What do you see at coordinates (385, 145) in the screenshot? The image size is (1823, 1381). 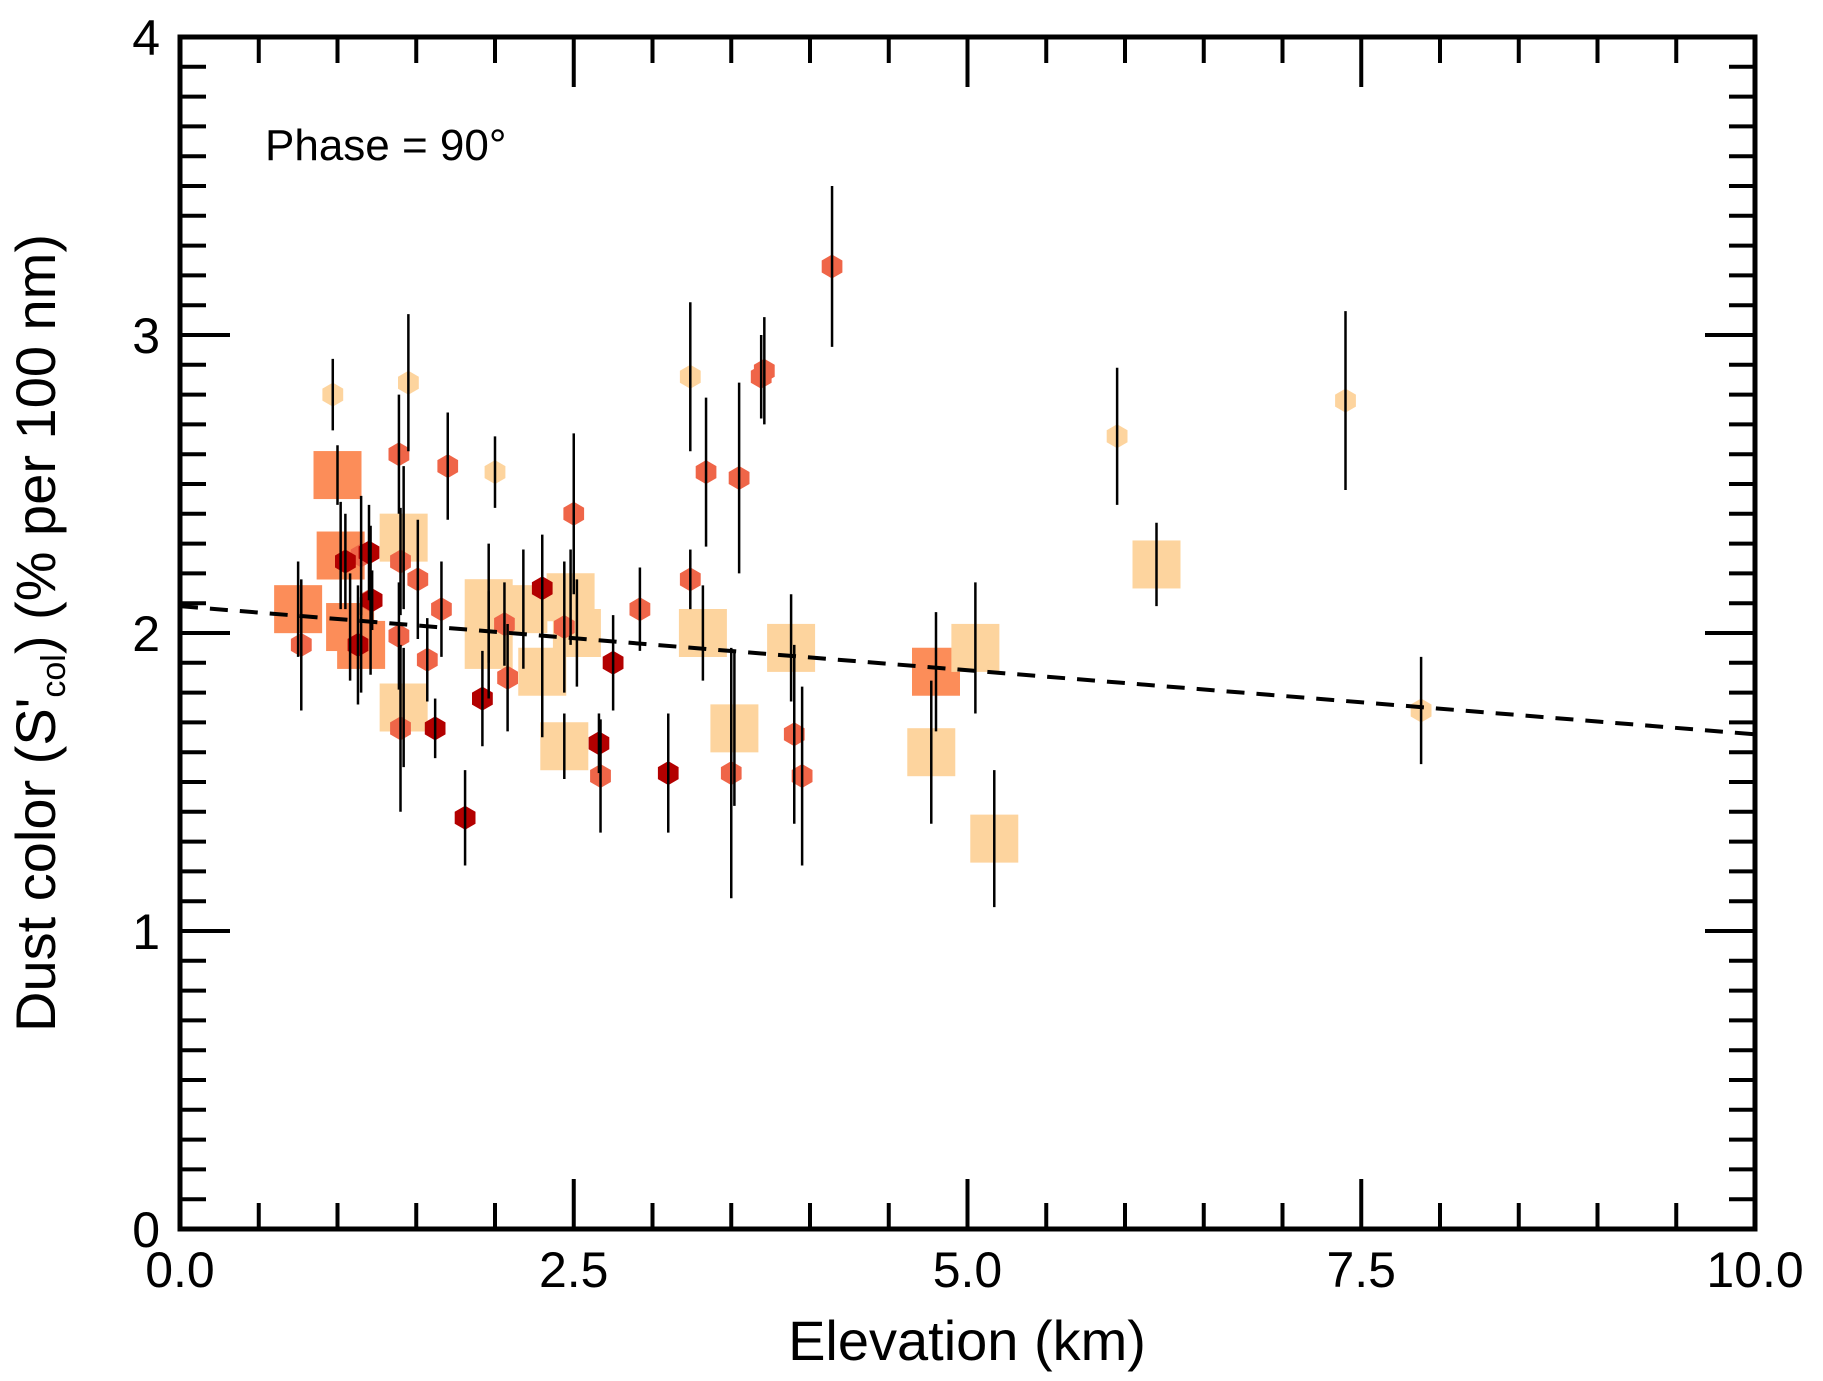 I see `phase-annotation: Phase = 90°` at bounding box center [385, 145].